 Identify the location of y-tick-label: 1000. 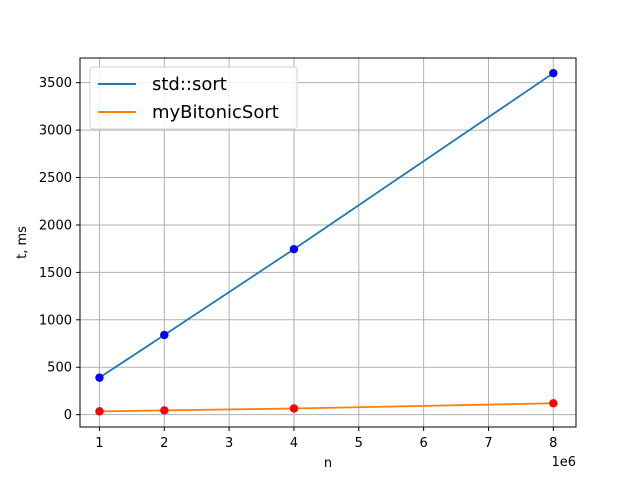
(55, 320).